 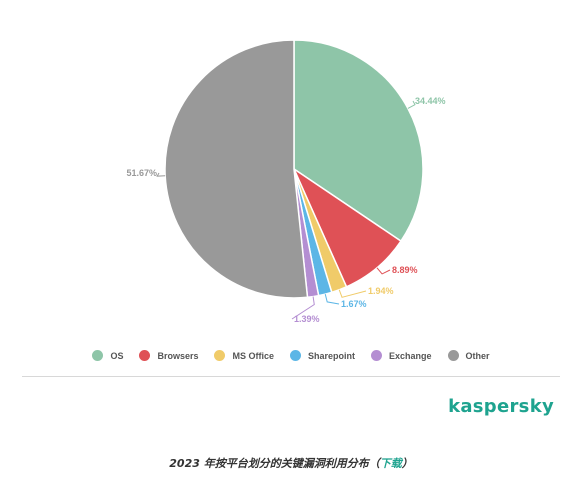 What do you see at coordinates (307, 319) in the screenshot?
I see `data-label-exchange: 1.39%` at bounding box center [307, 319].